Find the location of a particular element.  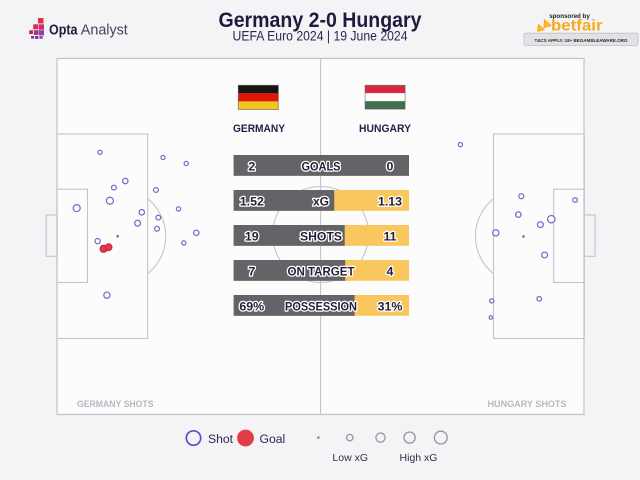

svg-text: sponsored by is located at coordinates (569, 16).